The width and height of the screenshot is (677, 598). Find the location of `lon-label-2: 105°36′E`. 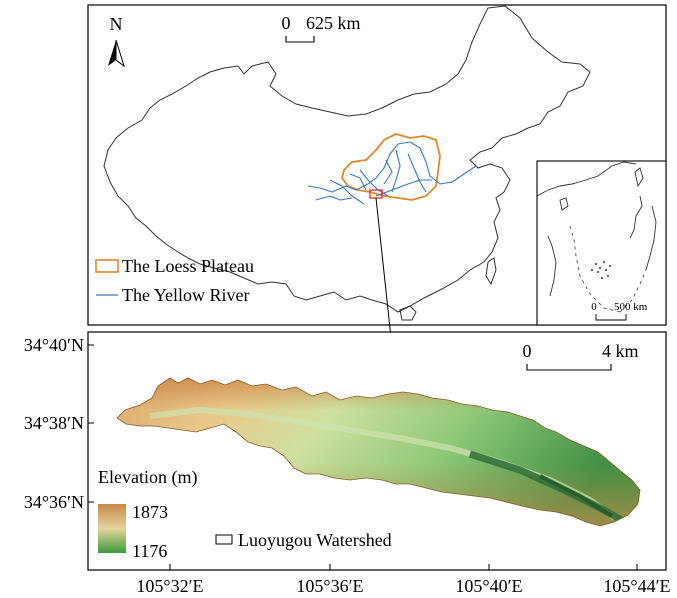

lon-label-2: 105°36′E is located at coordinates (329, 586).